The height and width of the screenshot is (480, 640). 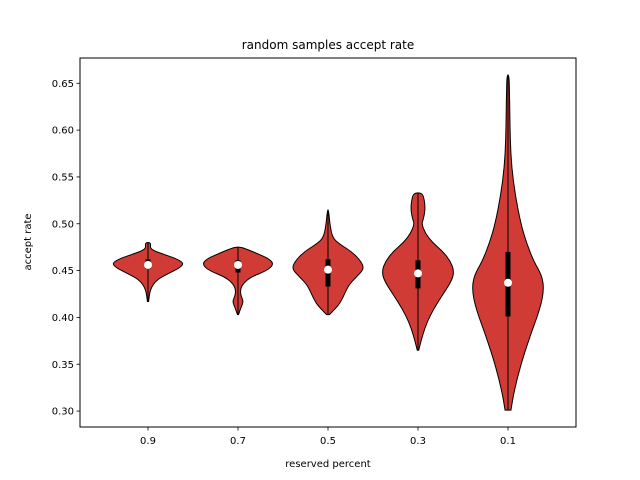 I want to click on y-tick-label: 0.30, so click(x=63, y=412).